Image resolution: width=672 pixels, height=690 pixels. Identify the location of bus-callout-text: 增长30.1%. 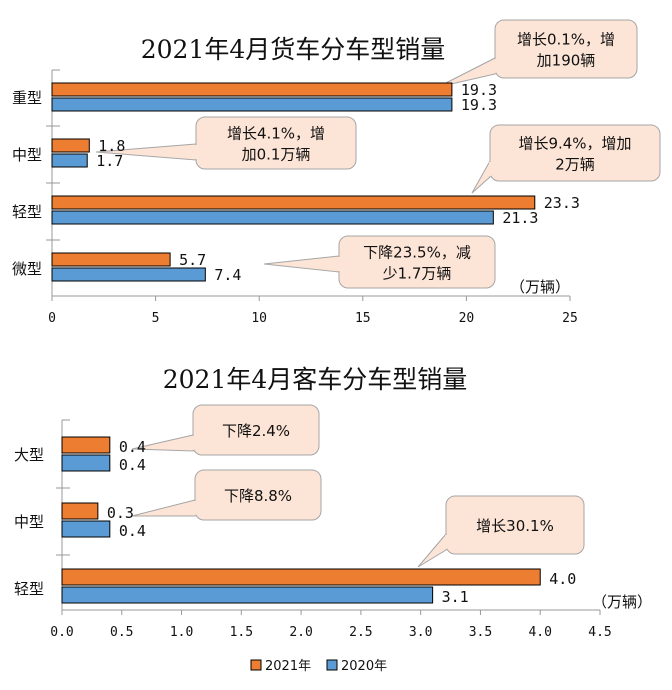
(515, 526).